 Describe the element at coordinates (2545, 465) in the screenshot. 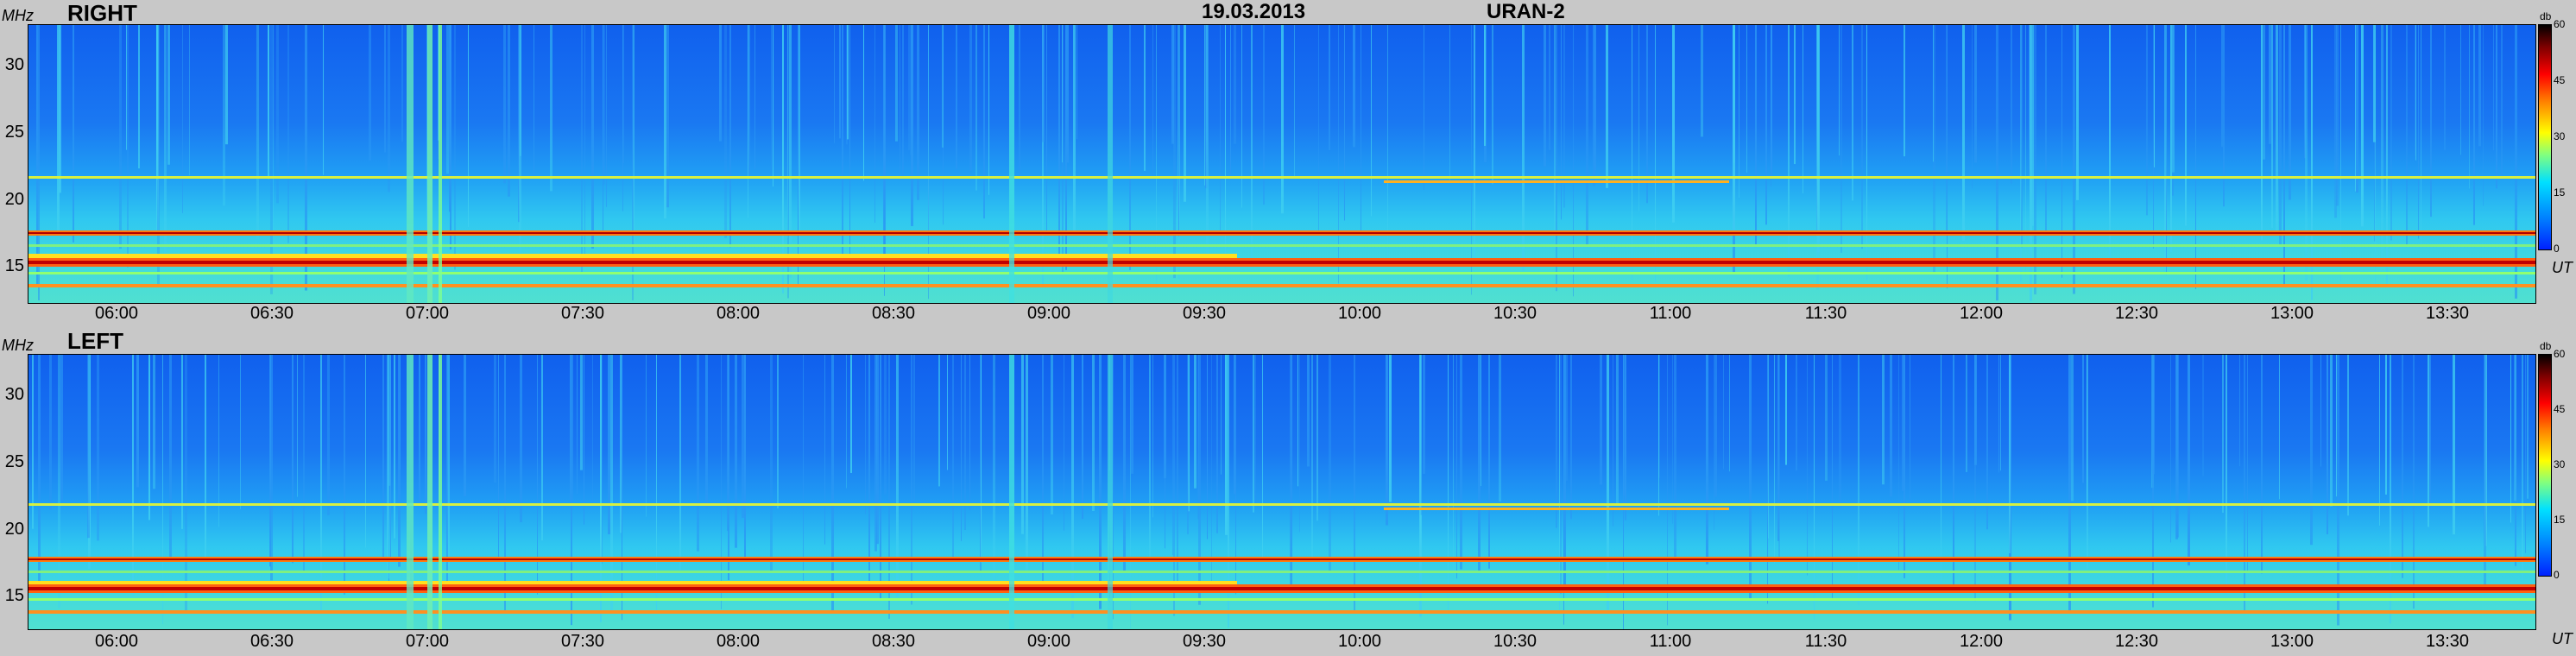

I see `colorbar-bottom` at that location.